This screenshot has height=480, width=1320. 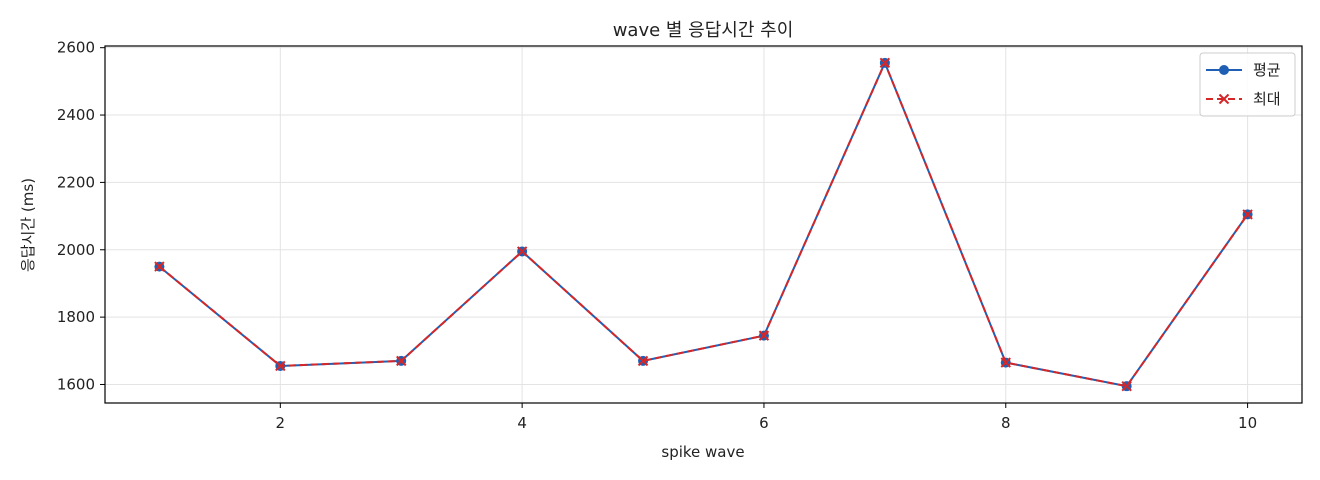 What do you see at coordinates (522, 423) in the screenshot?
I see `x-tick-label: 4` at bounding box center [522, 423].